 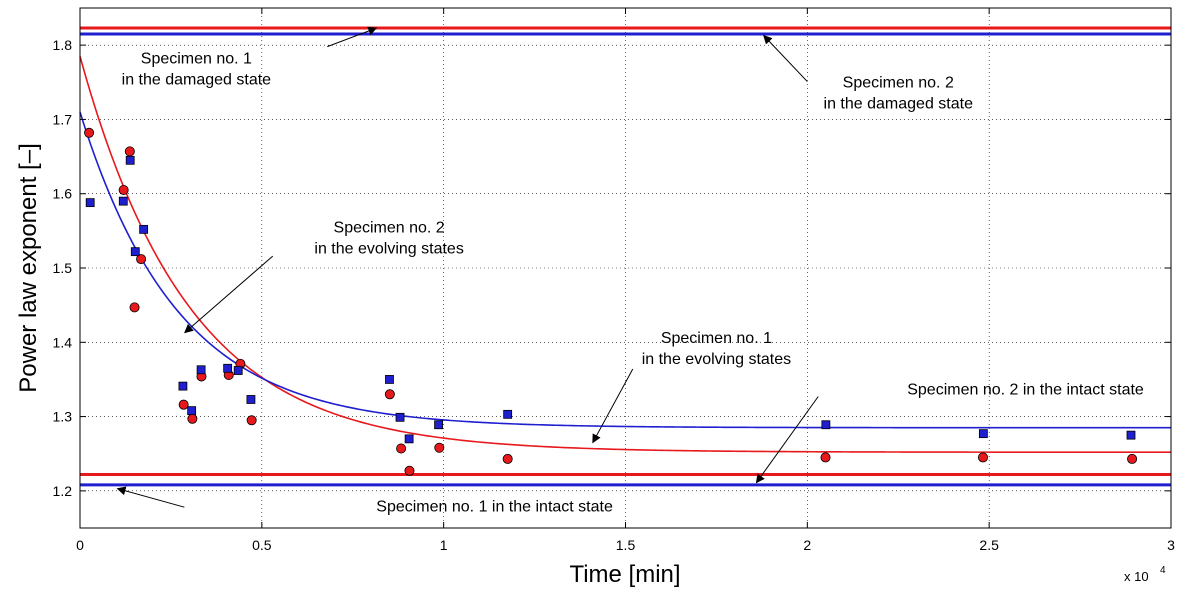 I want to click on annotation-text: Specimen no. 1 in the damaged state, so click(x=197, y=70).